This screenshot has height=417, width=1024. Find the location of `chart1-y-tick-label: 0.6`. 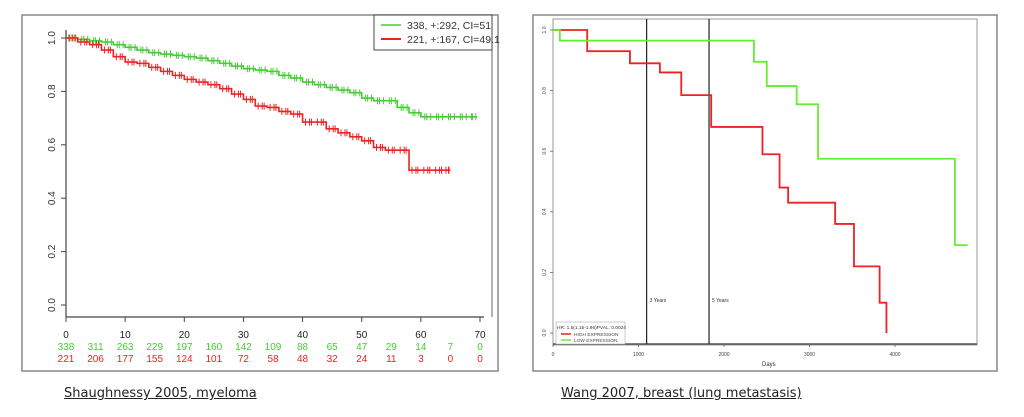

chart1-y-tick-label: 0.6 is located at coordinates (52, 144).